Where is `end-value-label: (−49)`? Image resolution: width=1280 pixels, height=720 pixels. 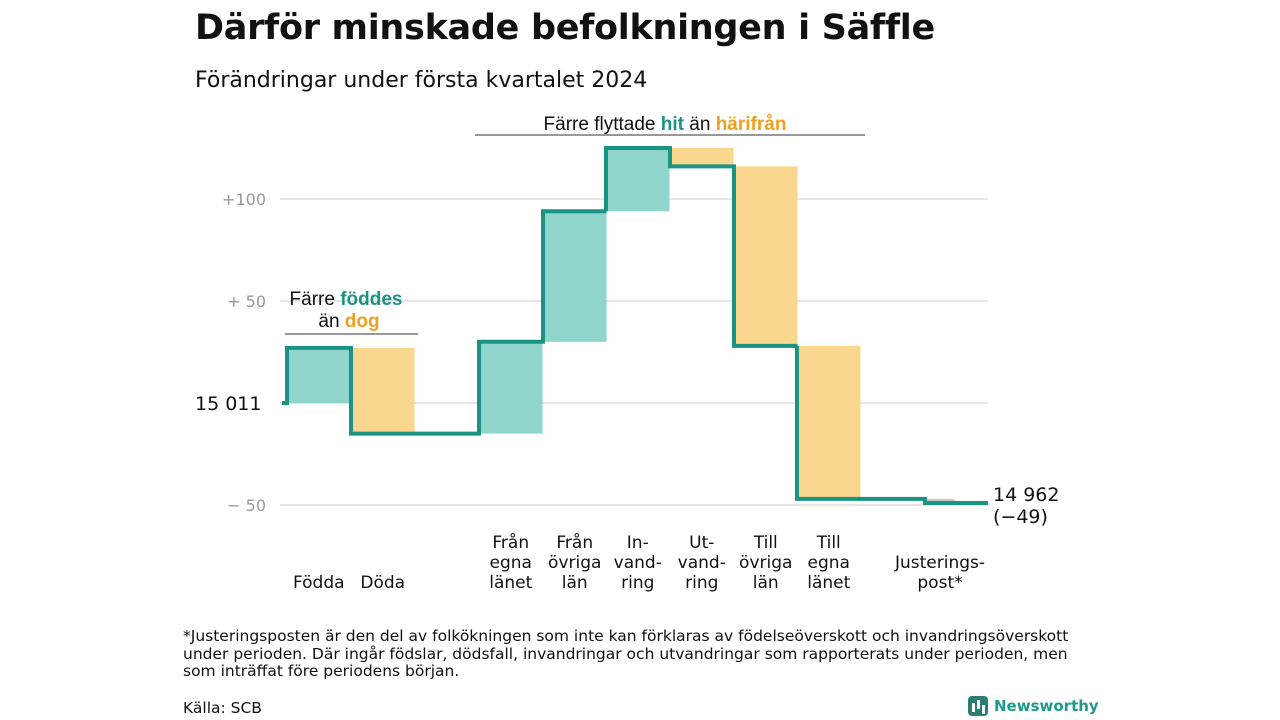
end-value-label: (−49) is located at coordinates (1020, 517).